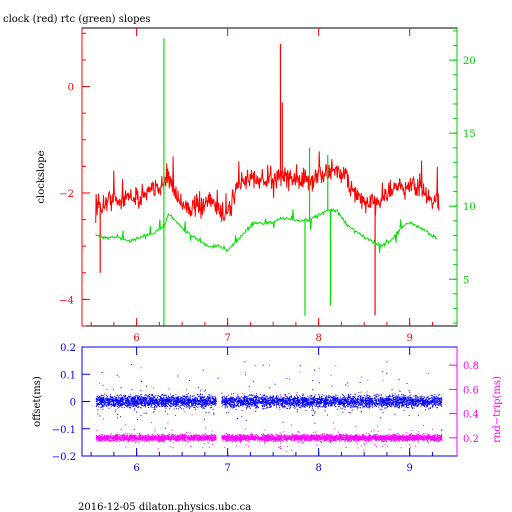  What do you see at coordinates (466, 280) in the screenshot?
I see `top-y-right-tick-label: 5` at bounding box center [466, 280].